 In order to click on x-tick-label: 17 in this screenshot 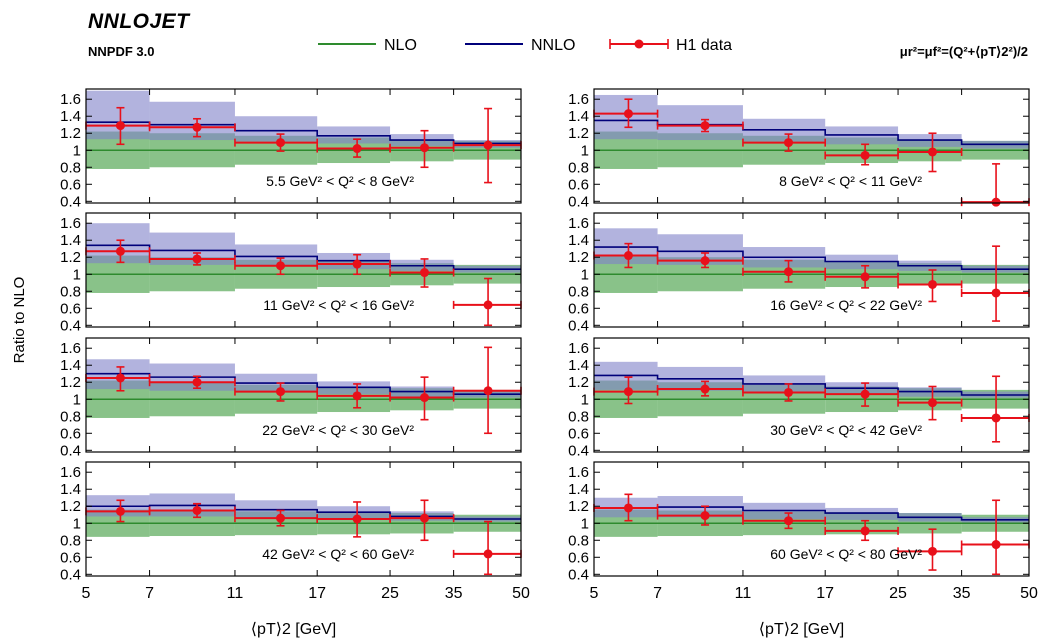, I will do `click(317, 593)`.